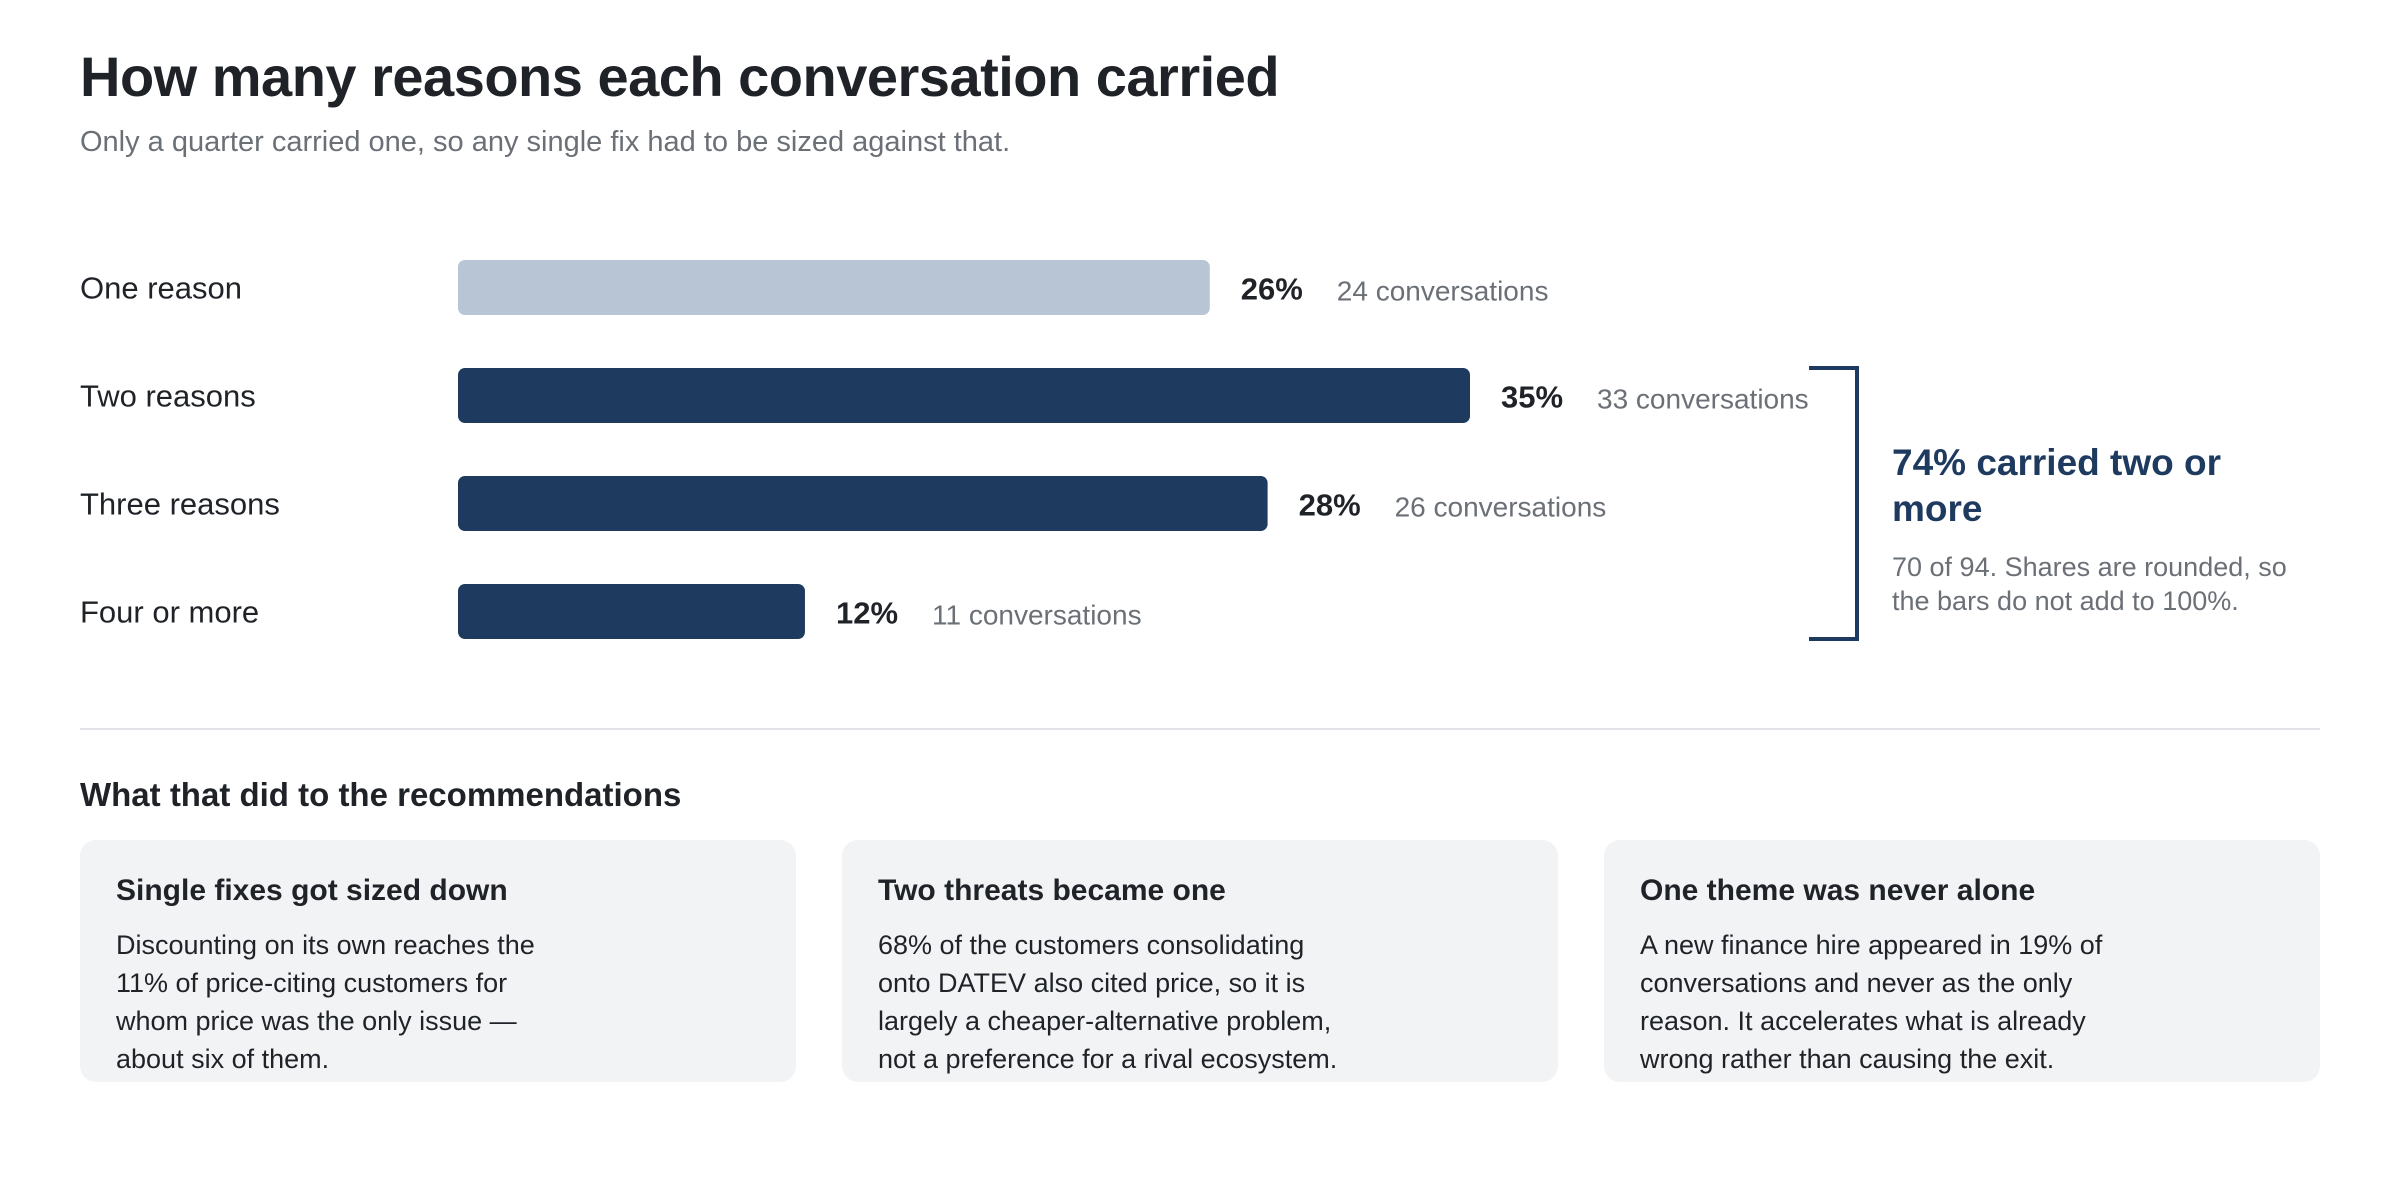 This screenshot has height=1200, width=2400. What do you see at coordinates (1532, 397) in the screenshot?
I see `value-label: 35%` at bounding box center [1532, 397].